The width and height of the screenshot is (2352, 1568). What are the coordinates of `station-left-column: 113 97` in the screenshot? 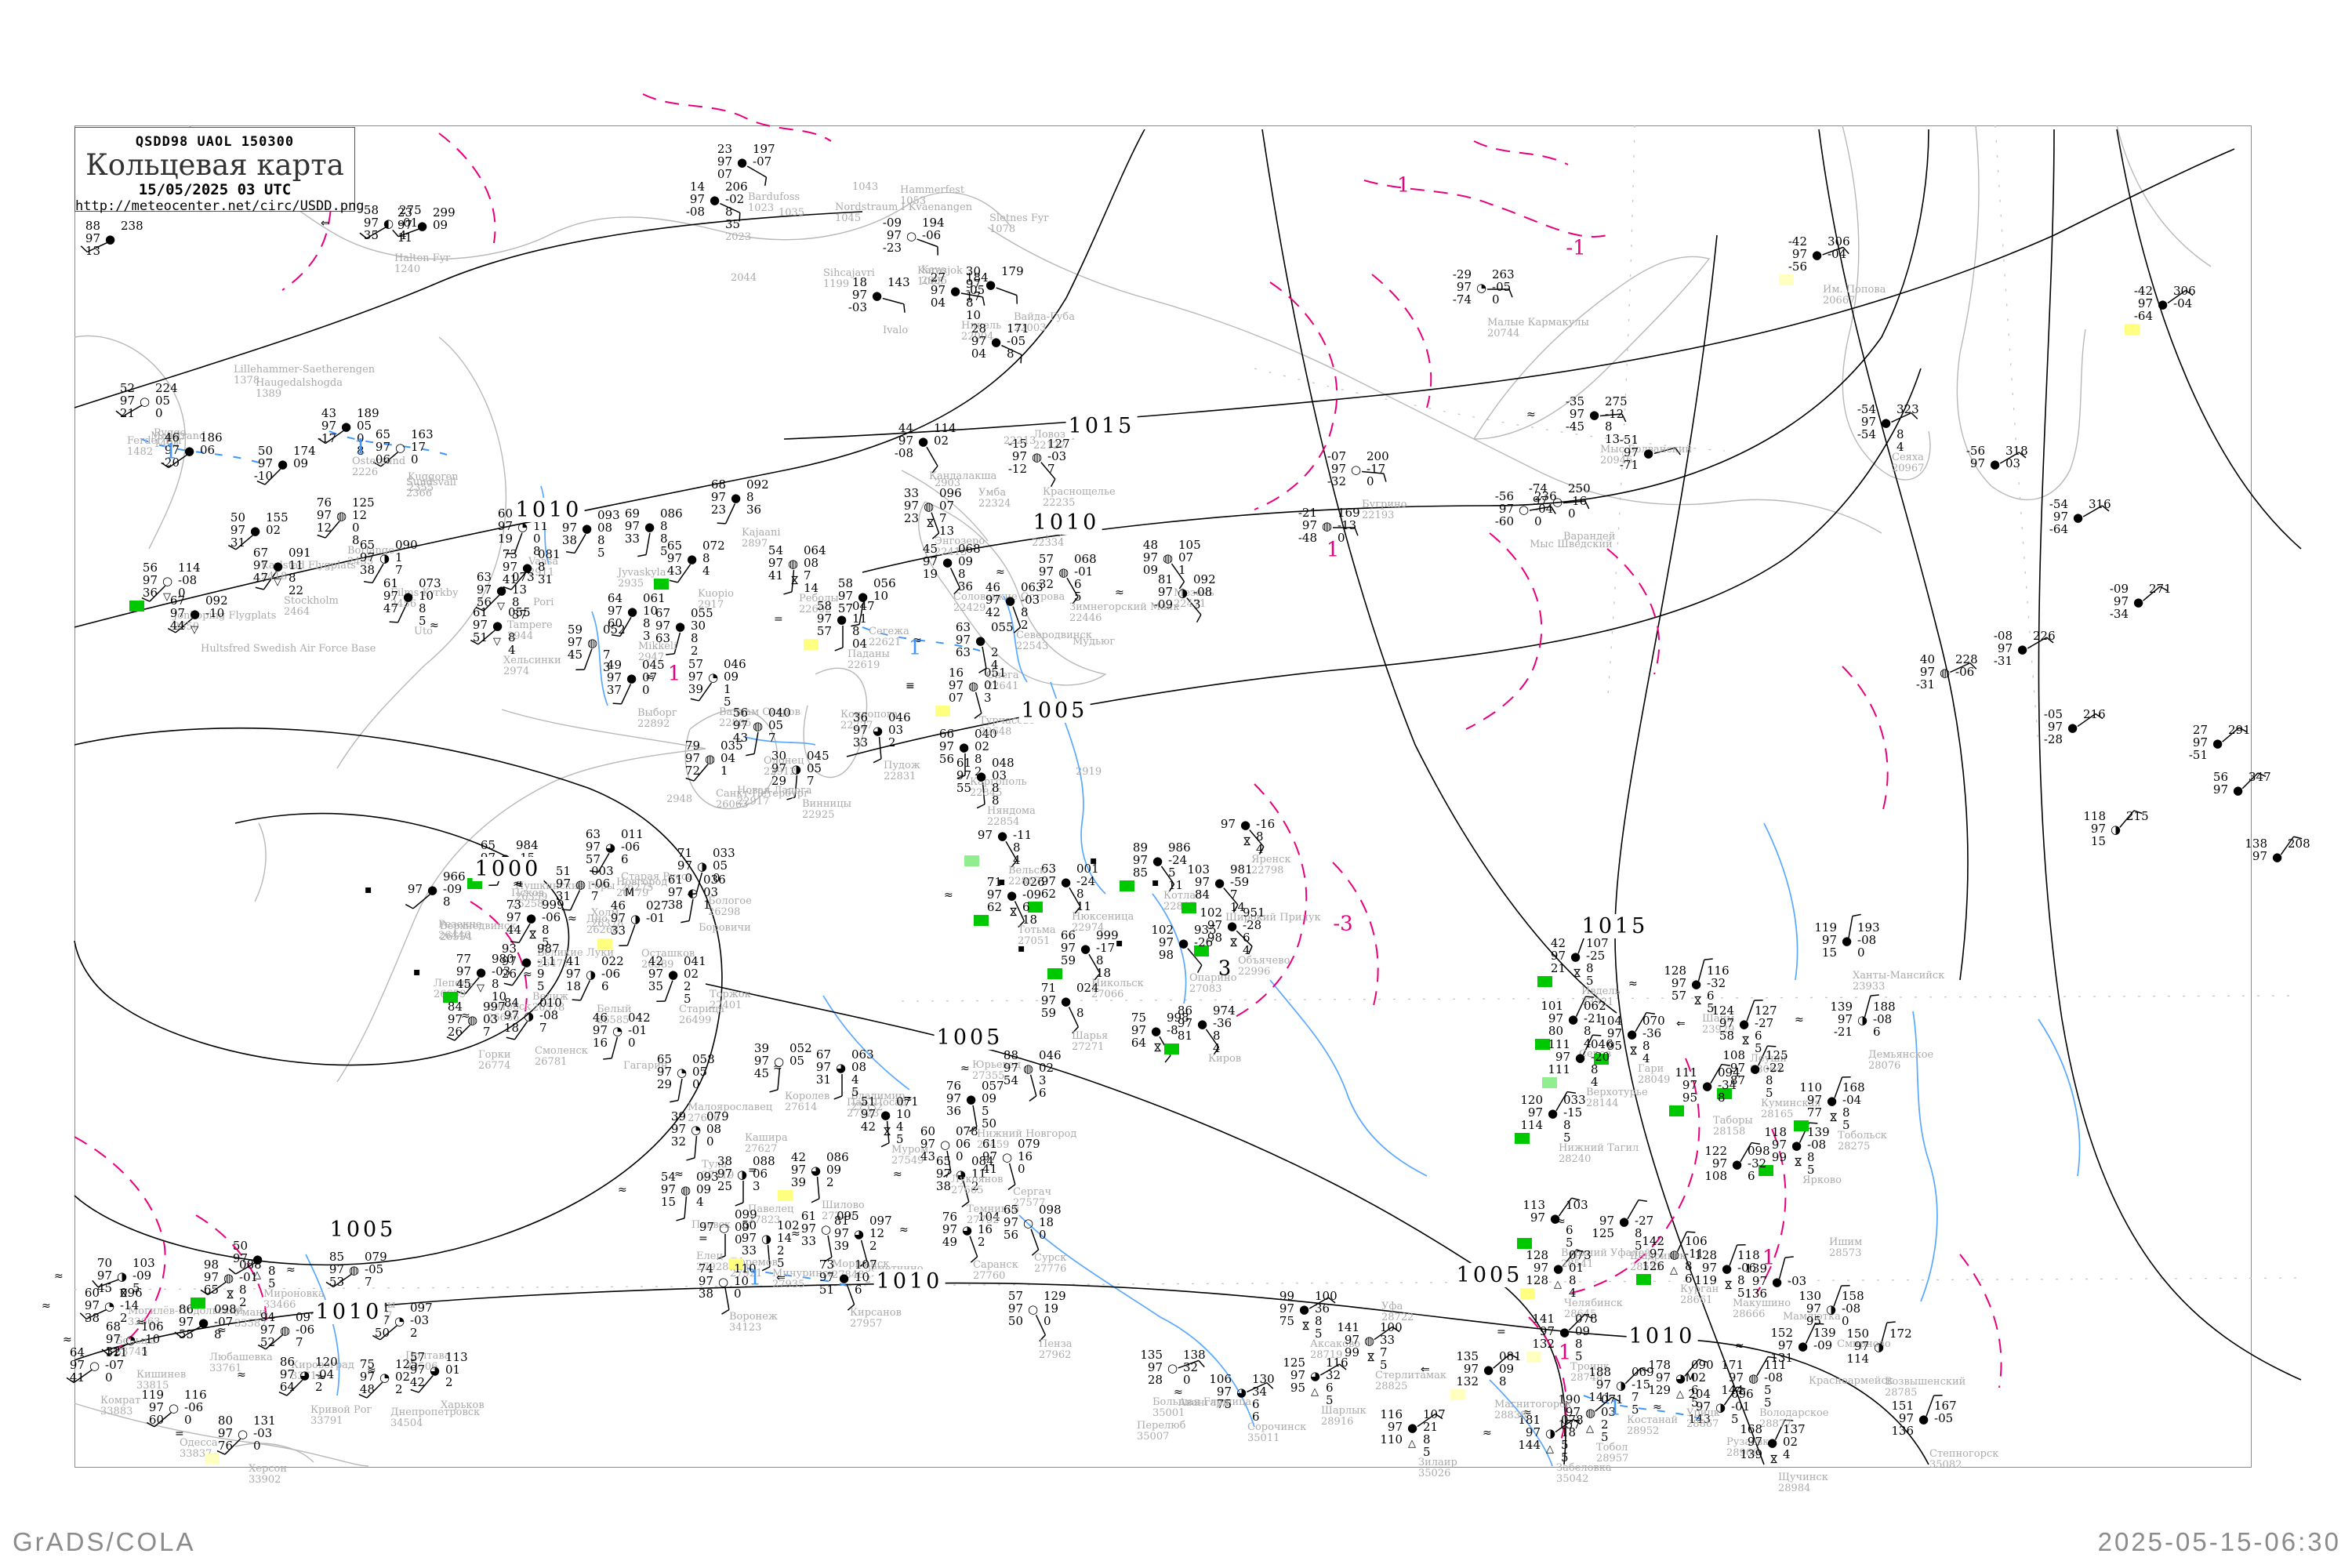 It's located at (1534, 1211).